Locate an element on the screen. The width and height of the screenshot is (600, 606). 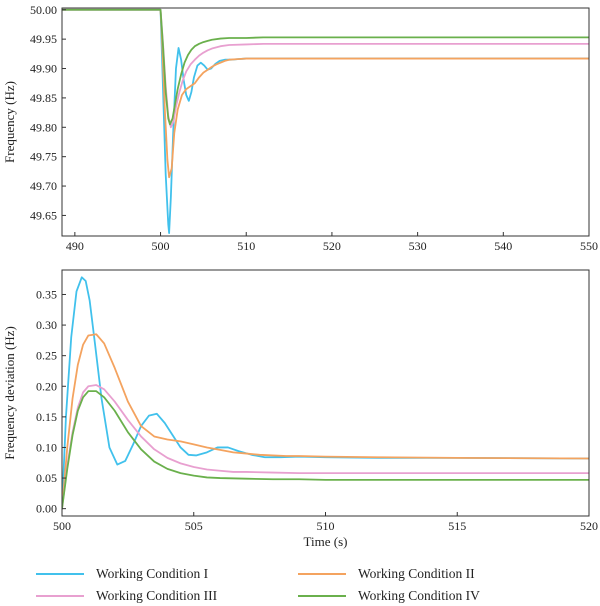
x-tick-label: 530 is located at coordinates (418, 246).